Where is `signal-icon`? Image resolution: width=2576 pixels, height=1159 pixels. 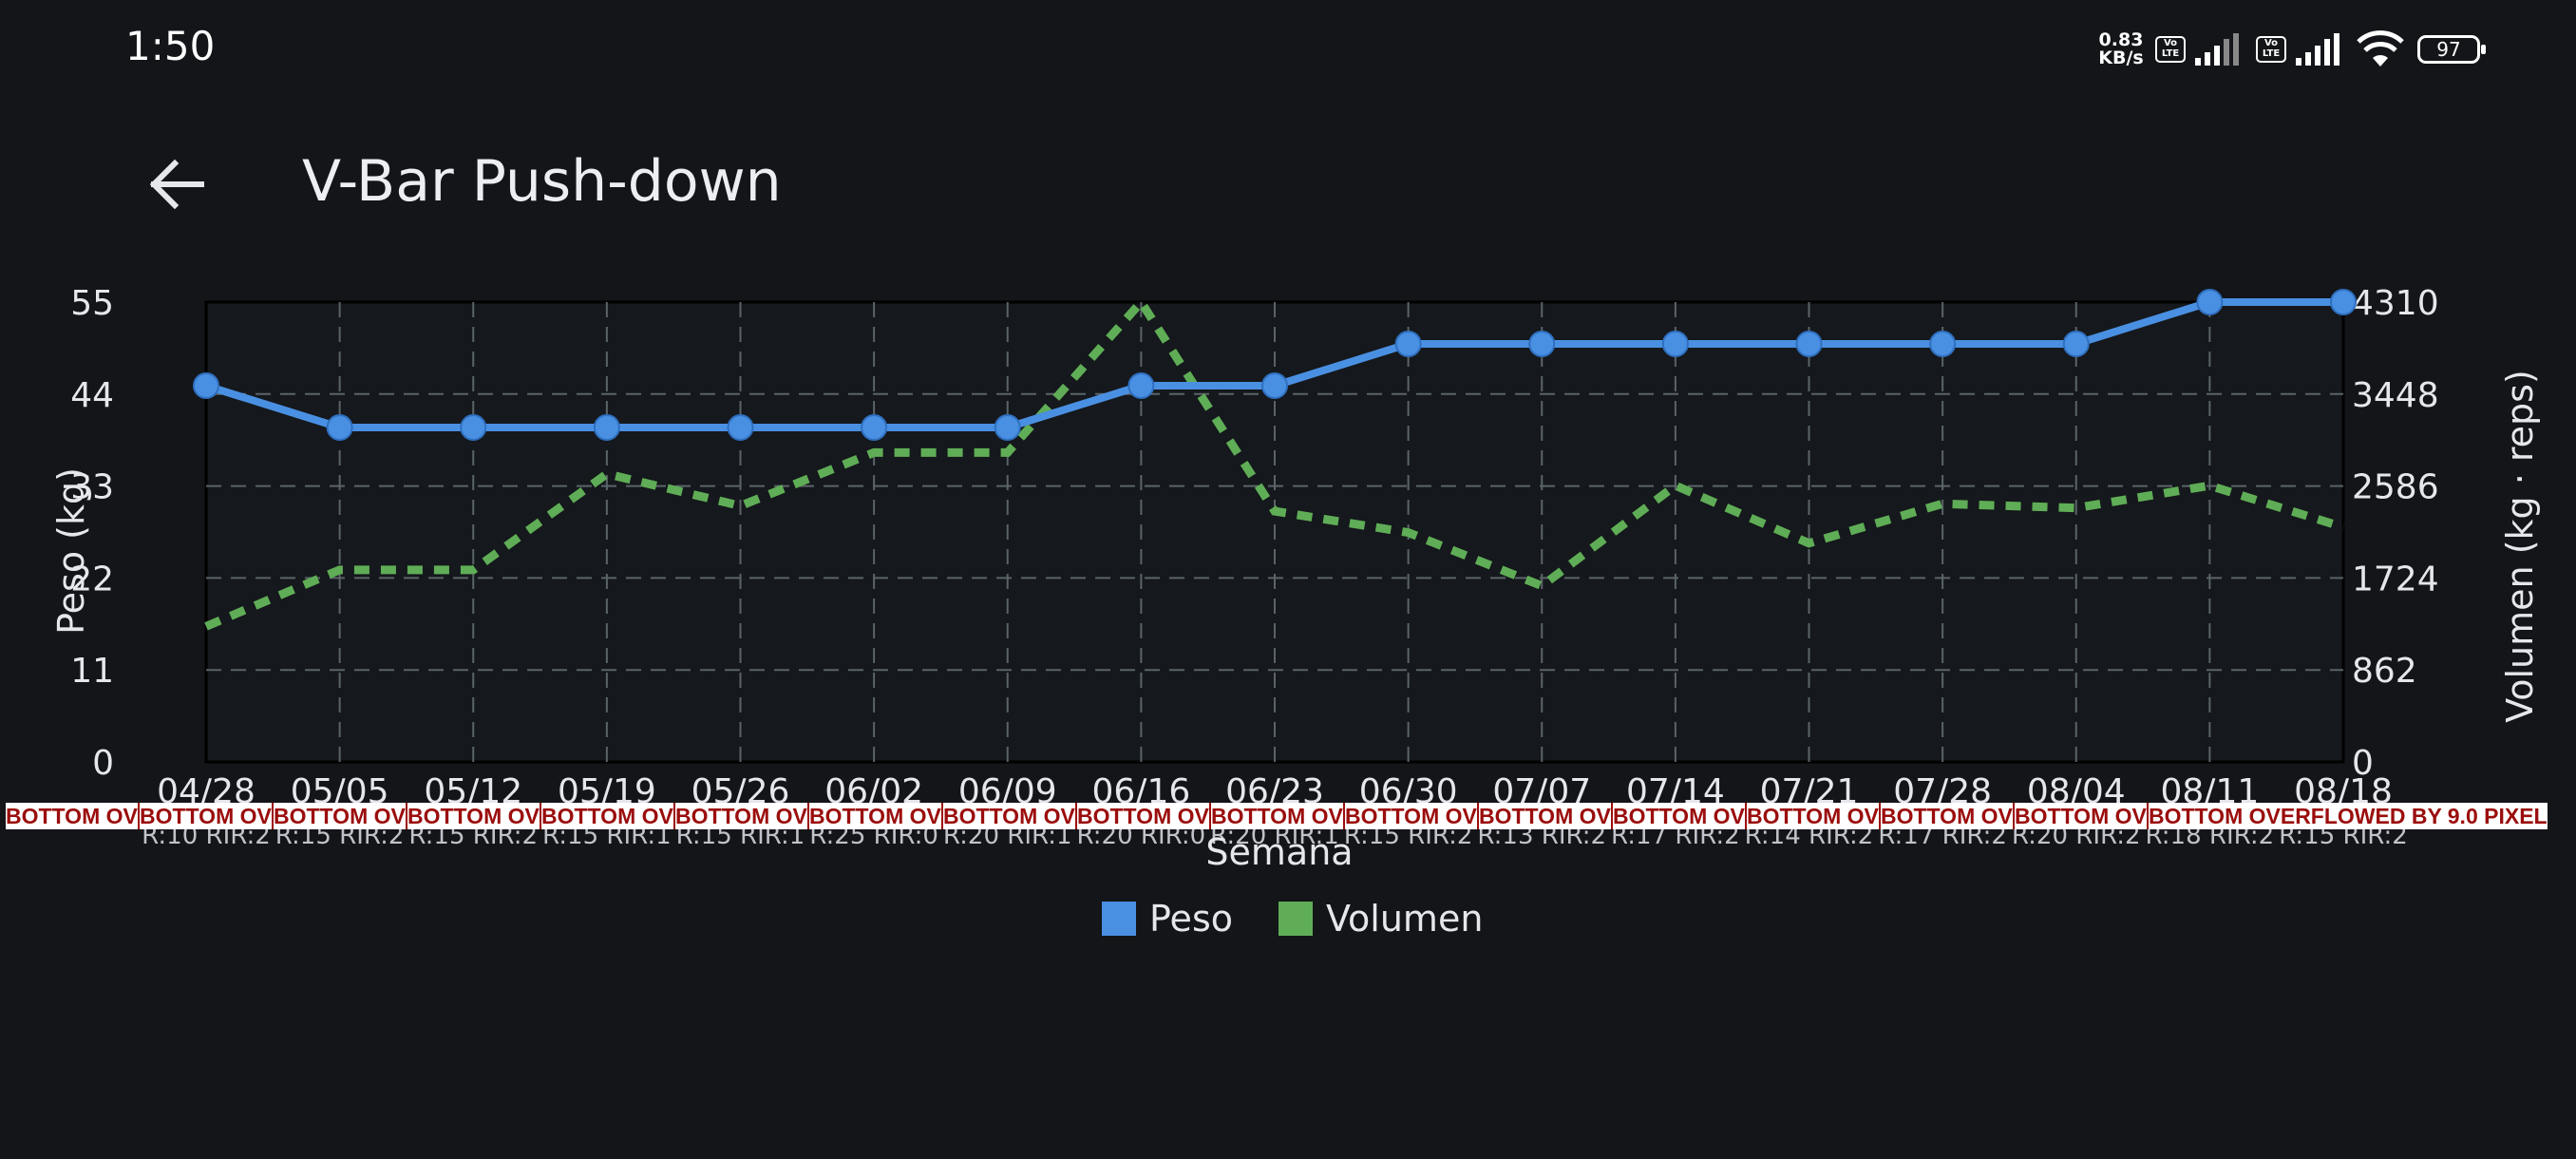 signal-icon is located at coordinates (2217, 49).